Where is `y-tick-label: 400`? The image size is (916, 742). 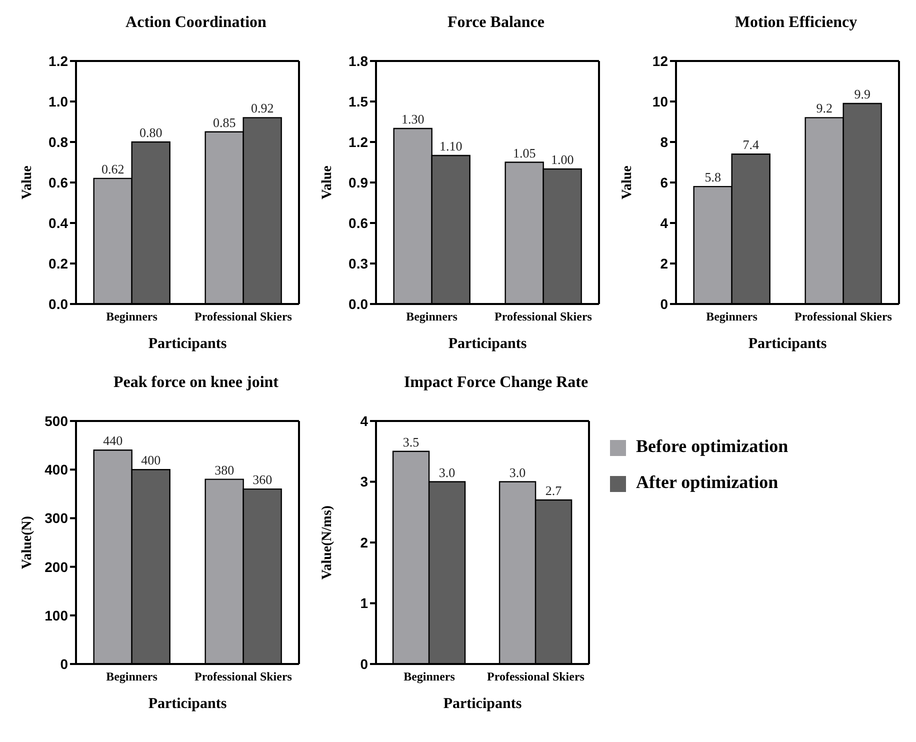 y-tick-label: 400 is located at coordinates (56, 470).